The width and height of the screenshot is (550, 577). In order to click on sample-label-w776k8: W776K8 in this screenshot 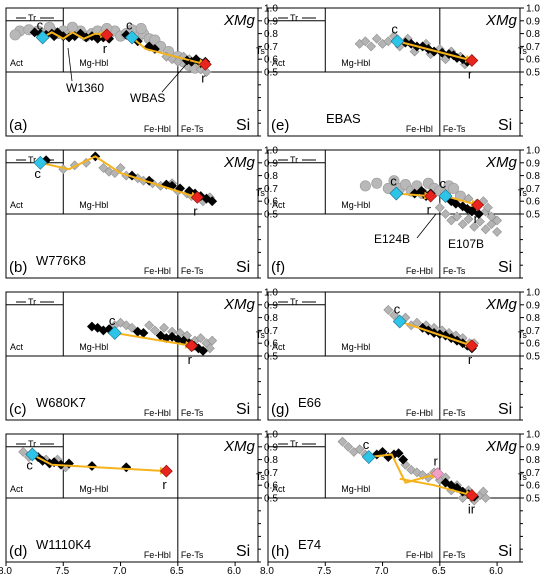, I will do `click(61, 260)`.